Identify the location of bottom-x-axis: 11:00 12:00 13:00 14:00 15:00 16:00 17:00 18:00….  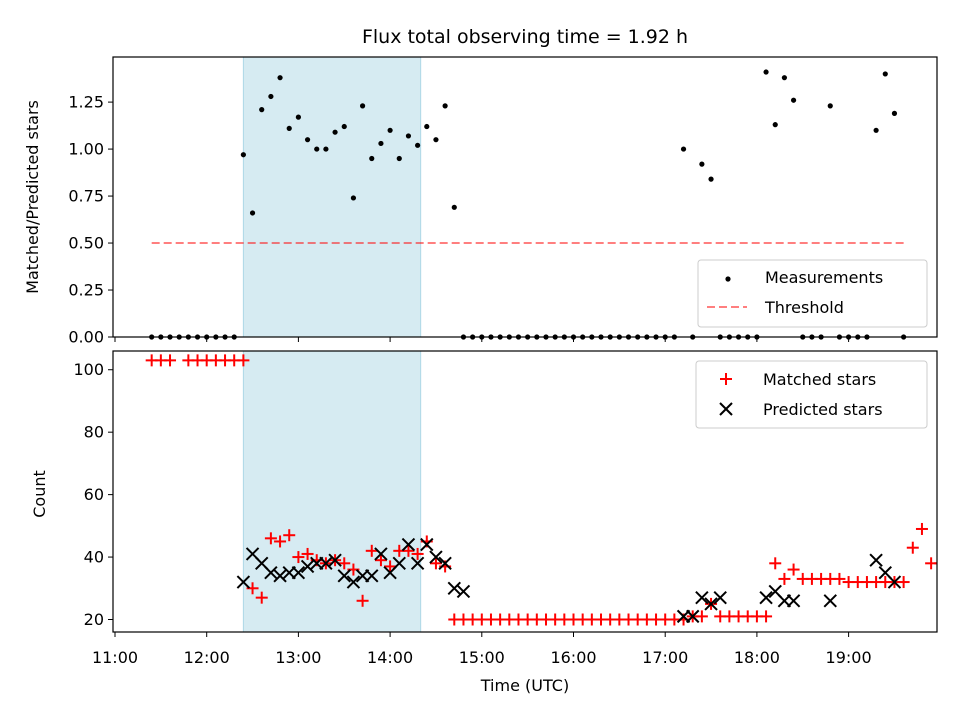
(482, 649).